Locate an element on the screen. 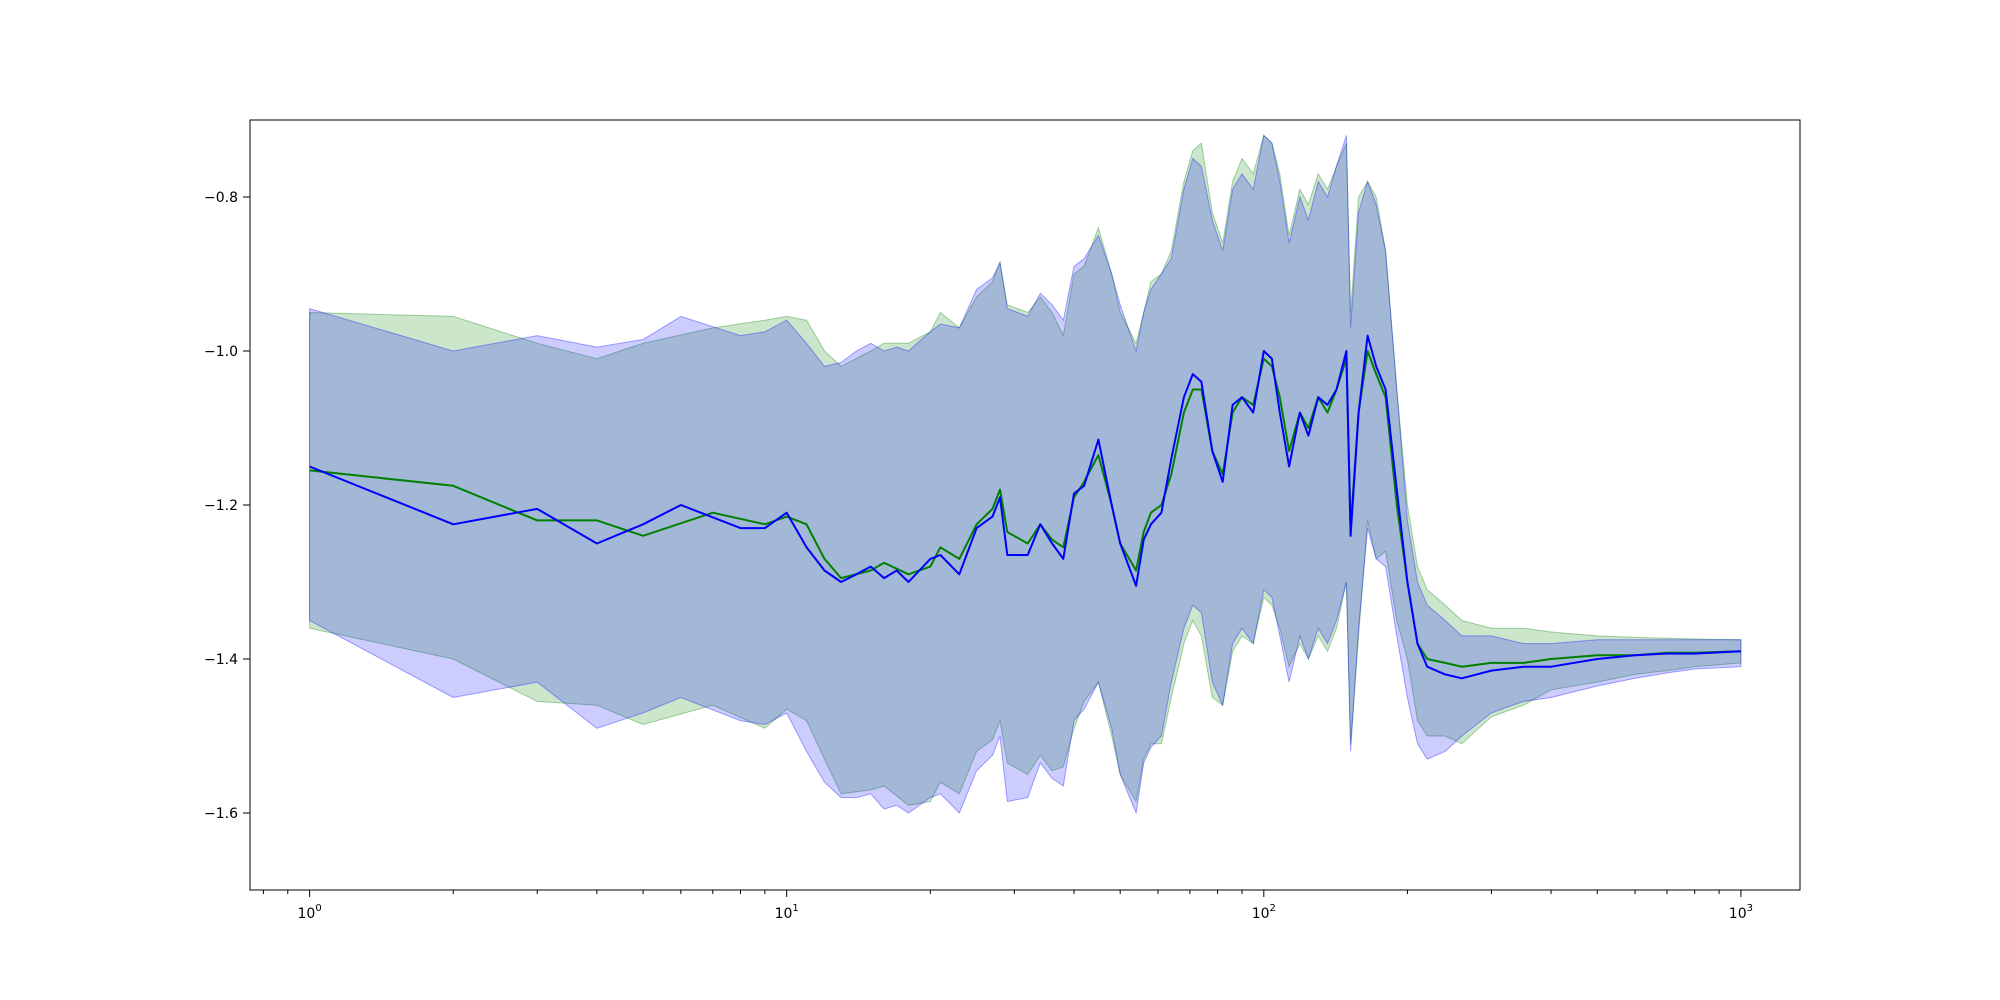 The height and width of the screenshot is (1000, 2000). x-tick-label: 10³ is located at coordinates (1741, 912).